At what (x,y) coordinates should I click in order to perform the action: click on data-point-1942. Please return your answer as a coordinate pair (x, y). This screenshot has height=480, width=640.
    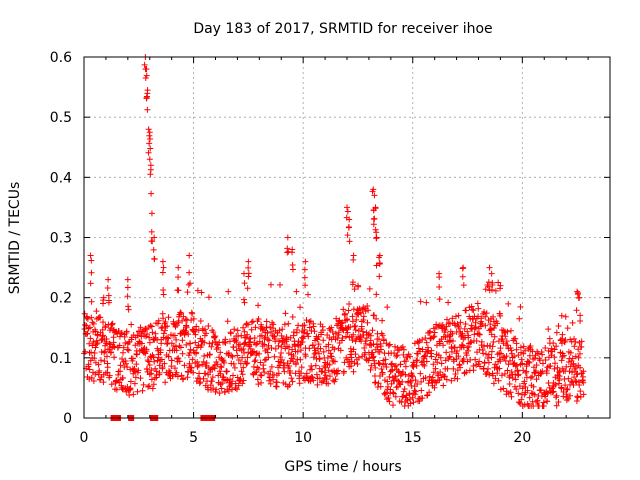
    Looking at the image, I should click on (577, 293).